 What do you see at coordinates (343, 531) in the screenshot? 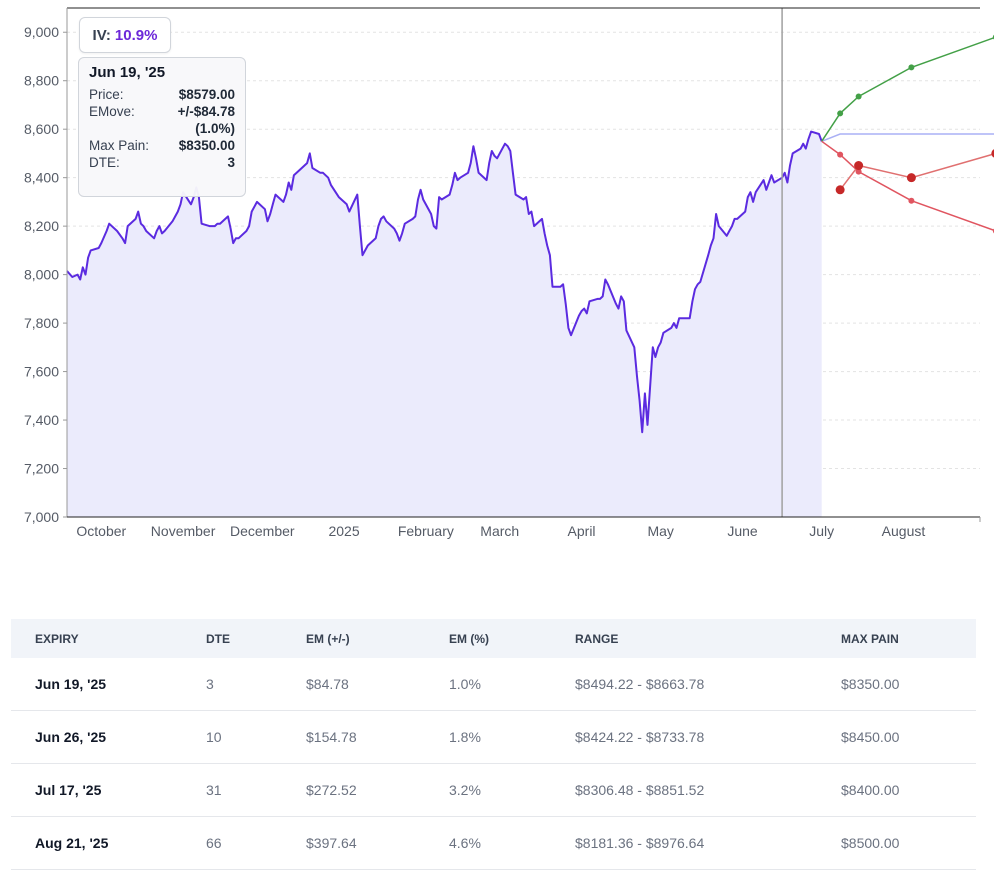
I see `x-tick-label: 2025` at bounding box center [343, 531].